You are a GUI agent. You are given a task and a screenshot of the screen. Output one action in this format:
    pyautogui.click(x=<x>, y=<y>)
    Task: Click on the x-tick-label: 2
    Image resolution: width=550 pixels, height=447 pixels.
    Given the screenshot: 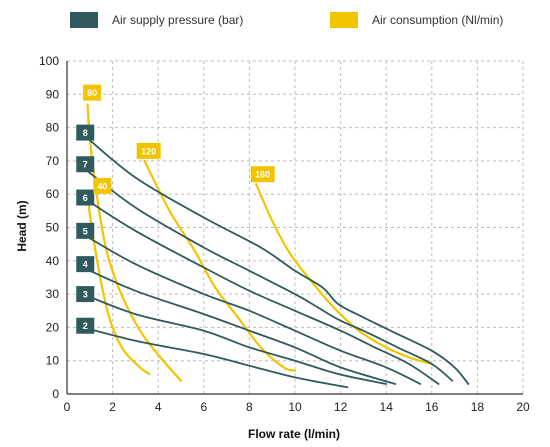 What is the action you would take?
    pyautogui.click(x=112, y=407)
    